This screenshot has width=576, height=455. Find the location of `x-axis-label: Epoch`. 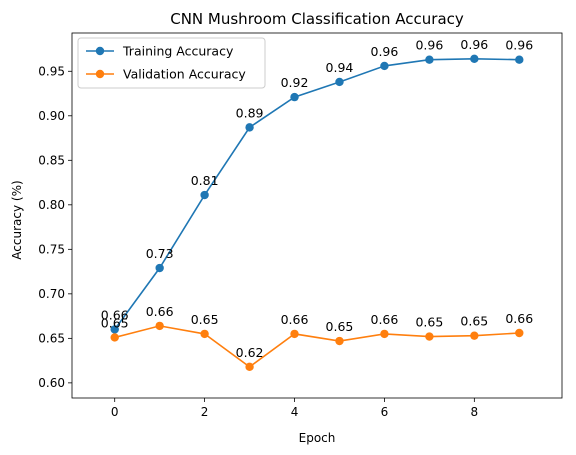

x-axis-label: Epoch is located at coordinates (317, 438).